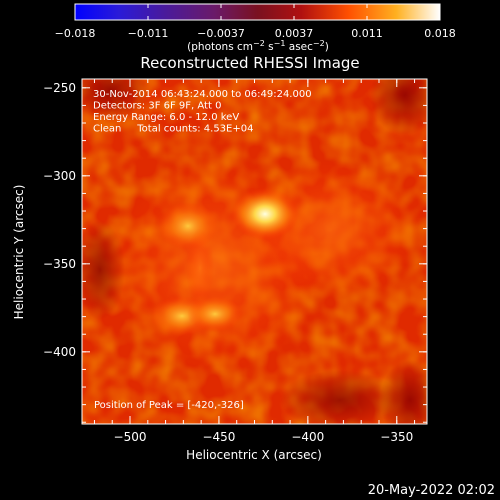 The height and width of the screenshot is (500, 500). I want to click on colorbar-units: (photons cm−2 s−1 asec−2), so click(258, 46).